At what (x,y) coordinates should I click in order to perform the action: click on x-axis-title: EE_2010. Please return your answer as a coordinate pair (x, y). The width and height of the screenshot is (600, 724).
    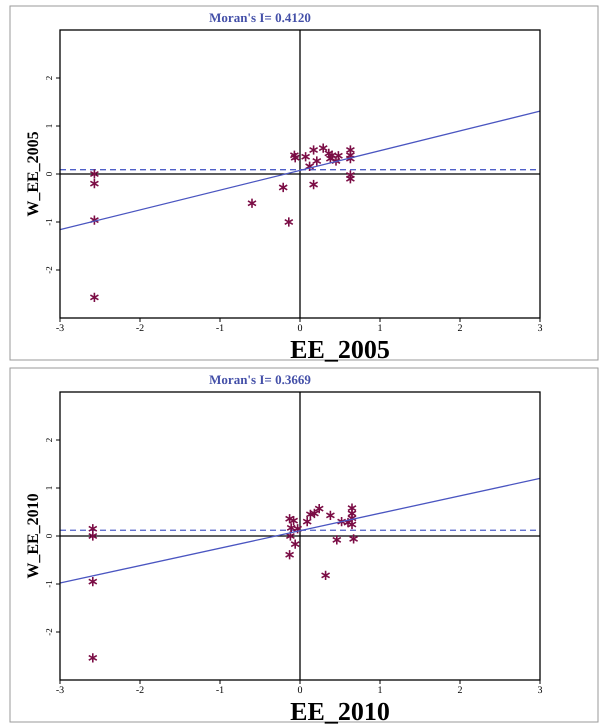
    Looking at the image, I should click on (340, 710).